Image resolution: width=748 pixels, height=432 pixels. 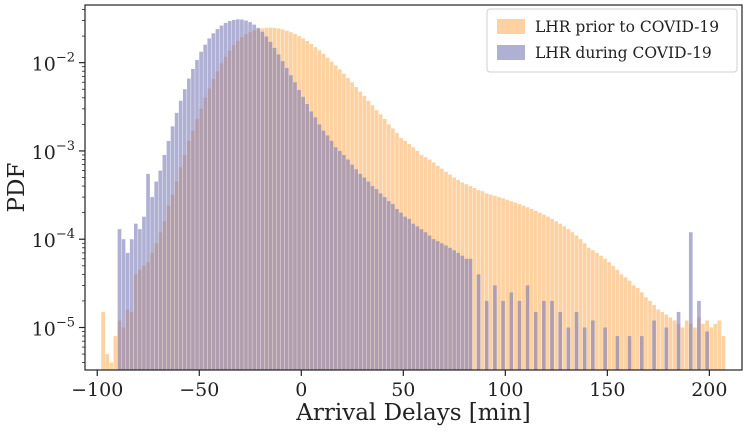 I want to click on y-tick-label: 10⁻³, so click(x=53, y=151).